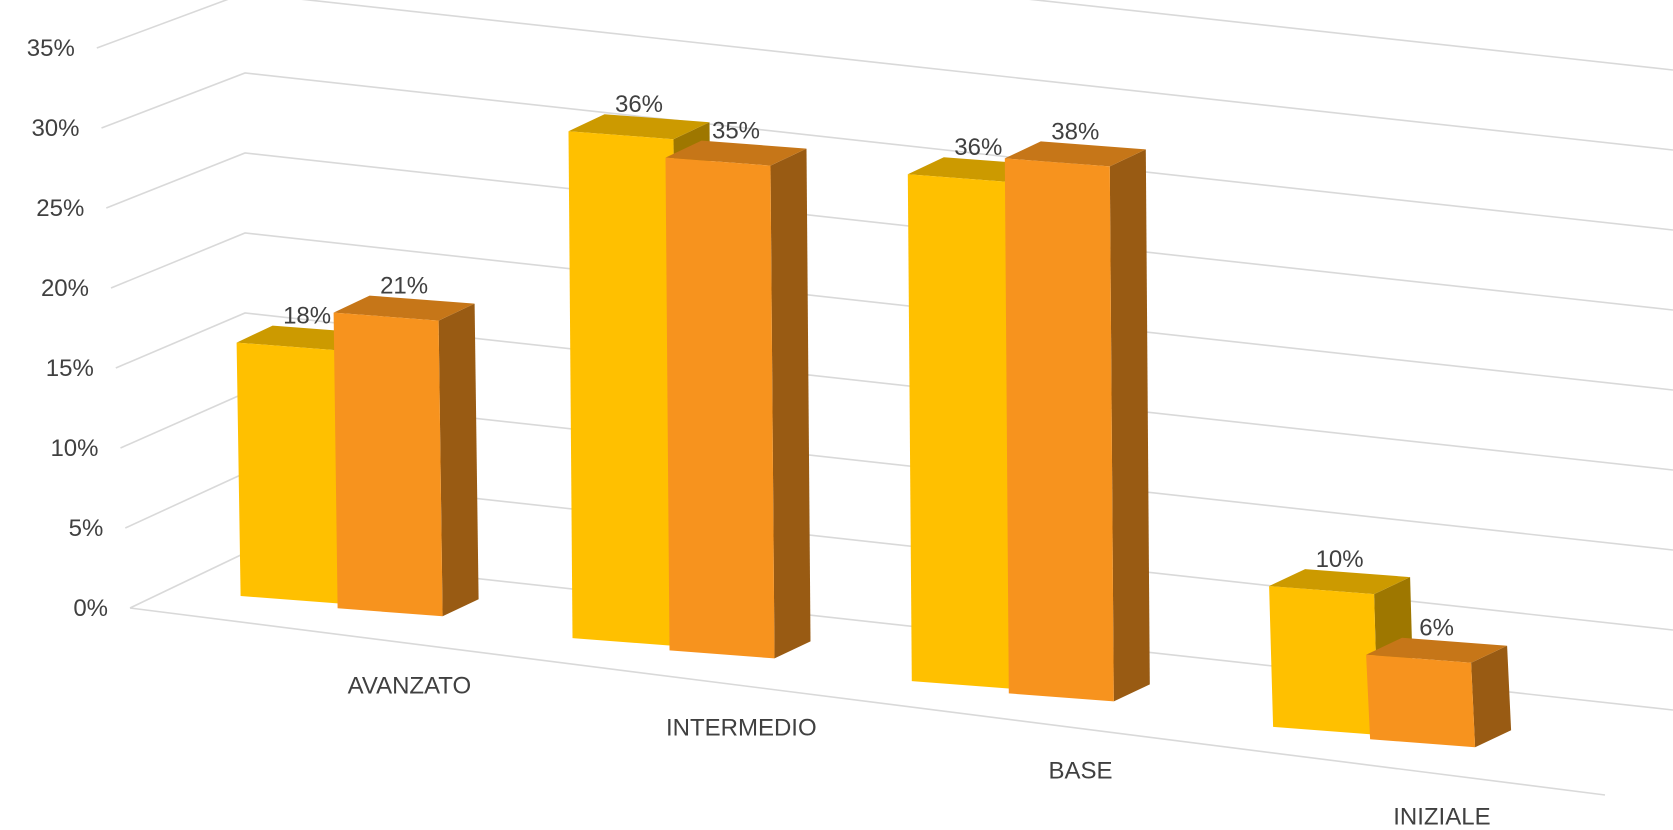 This screenshot has height=830, width=1673. I want to click on category-labels: AVANZATO INTERMEDIO BASE INIZIALE, so click(919, 751).